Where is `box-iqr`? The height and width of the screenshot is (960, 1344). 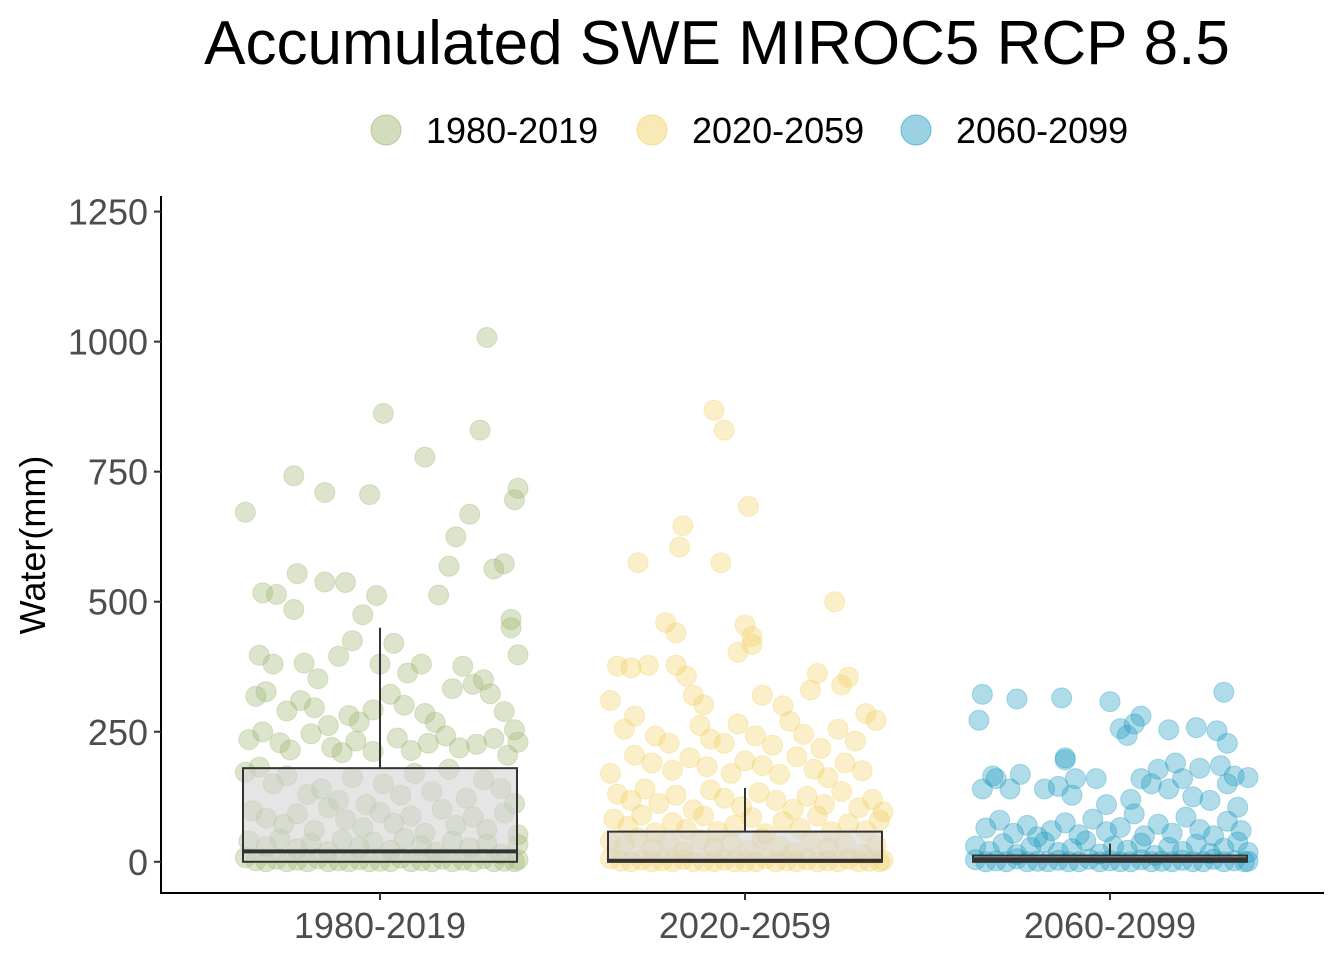 box-iqr is located at coordinates (380, 815).